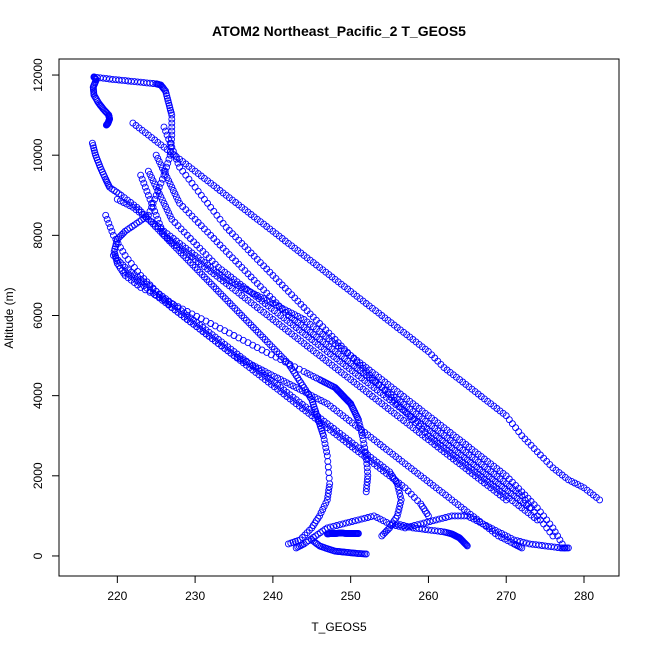 This screenshot has width=650, height=650. I want to click on y-tick-label: 10000, so click(38, 155).